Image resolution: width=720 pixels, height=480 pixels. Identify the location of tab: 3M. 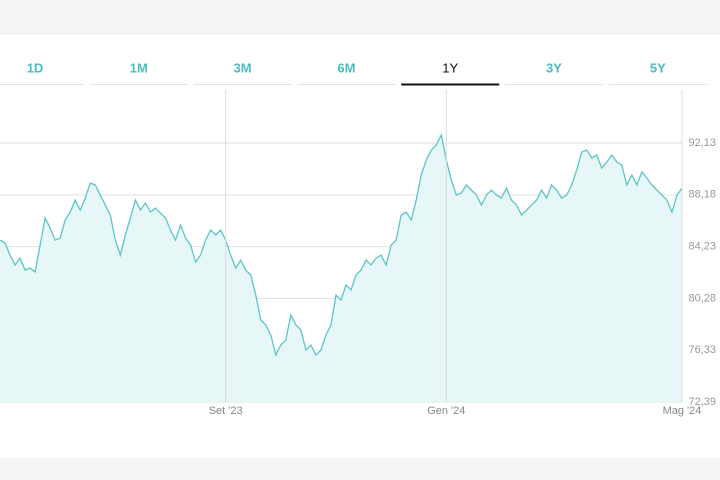
(243, 67).